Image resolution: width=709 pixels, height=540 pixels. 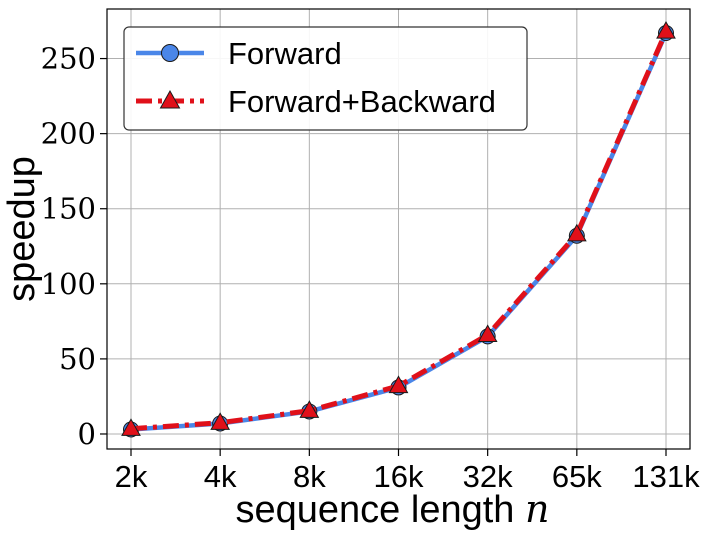 What do you see at coordinates (375, 510) in the screenshot?
I see `x-axis-label-text: sequence length` at bounding box center [375, 510].